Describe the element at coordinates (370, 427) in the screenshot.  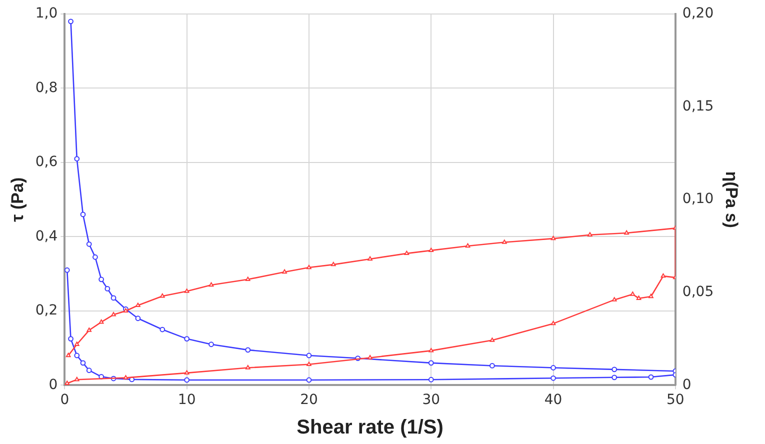
I see `x-axis-title: Shear rate (1/S)` at that location.